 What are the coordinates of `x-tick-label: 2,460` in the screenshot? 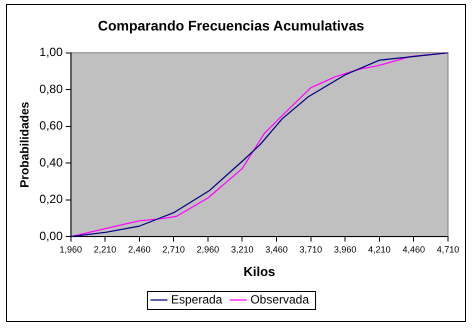 It's located at (139, 249).